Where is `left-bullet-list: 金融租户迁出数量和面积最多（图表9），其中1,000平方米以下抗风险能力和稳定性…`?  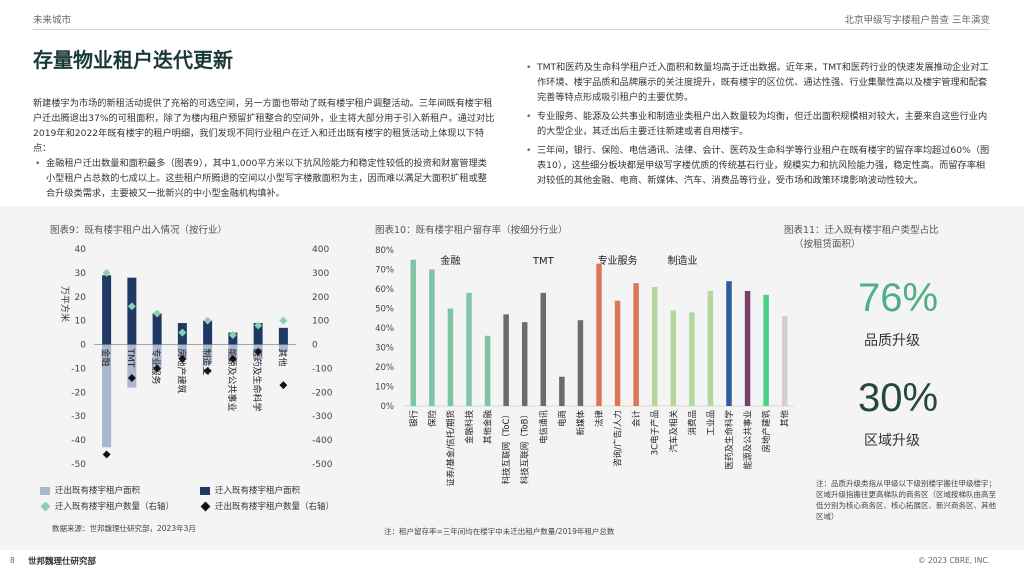 left-bullet-list: 金融租户迁出数量和面积最多（图表9），其中1,000平方米以下抗风险能力和稳定性… is located at coordinates (264, 178).